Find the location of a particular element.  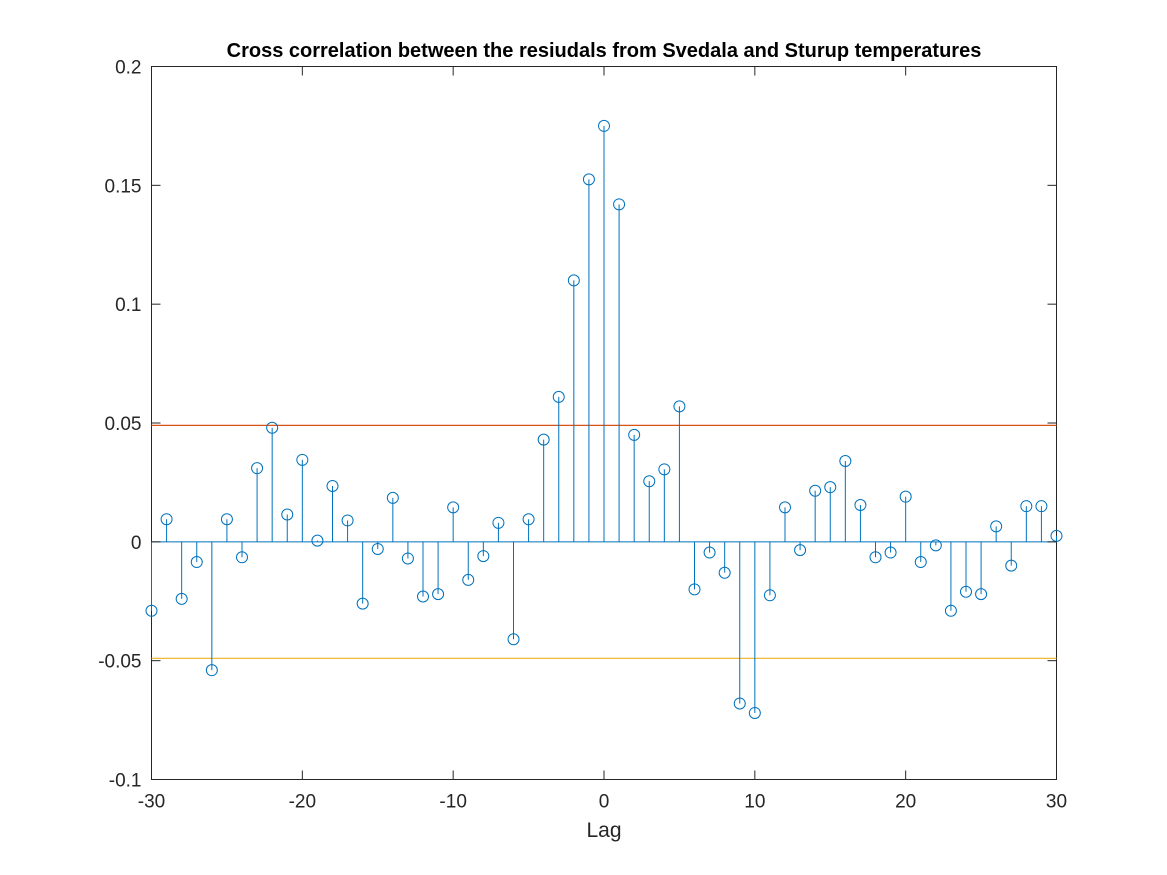

y-tick-label: 0.2 is located at coordinates (128, 68).